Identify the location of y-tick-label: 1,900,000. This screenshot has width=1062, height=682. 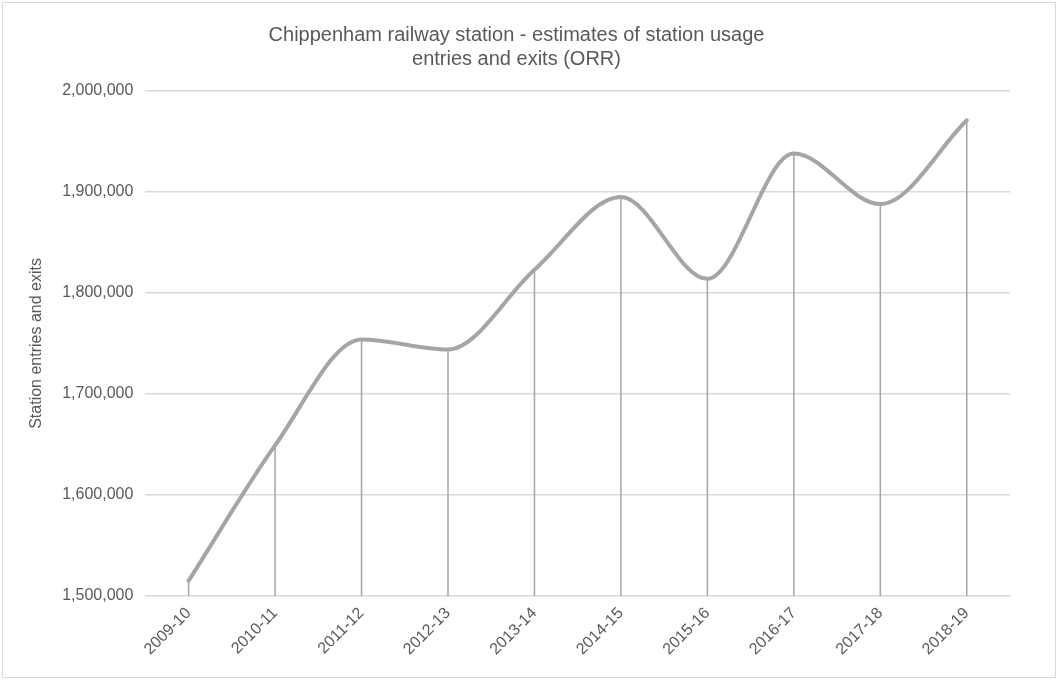
(98, 191).